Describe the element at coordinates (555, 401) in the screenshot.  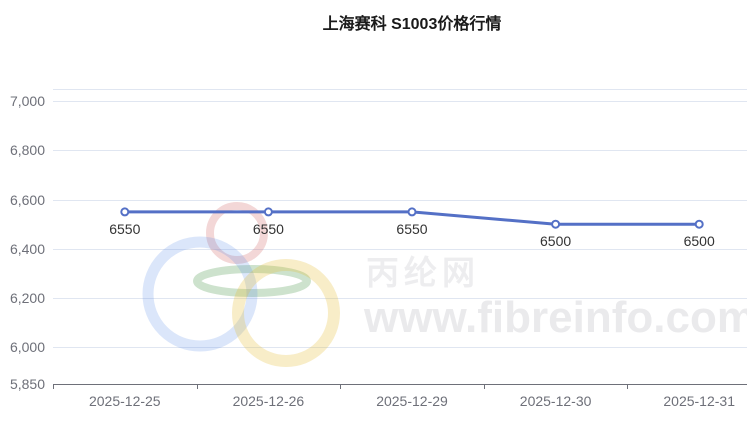
I see `x-axis-label: 2025-12-30` at that location.